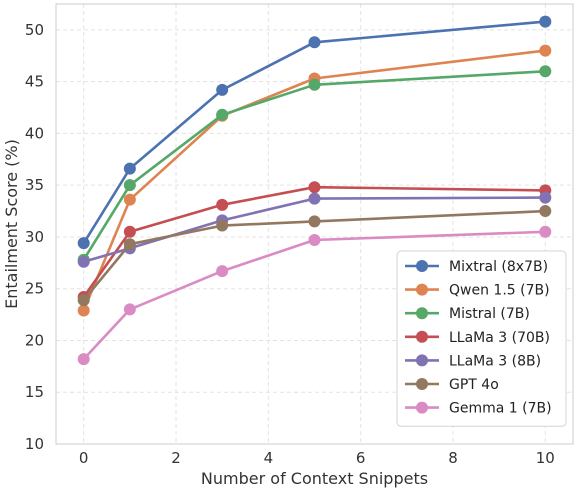  I want to click on legend-item: GPT 4o, so click(452, 385).